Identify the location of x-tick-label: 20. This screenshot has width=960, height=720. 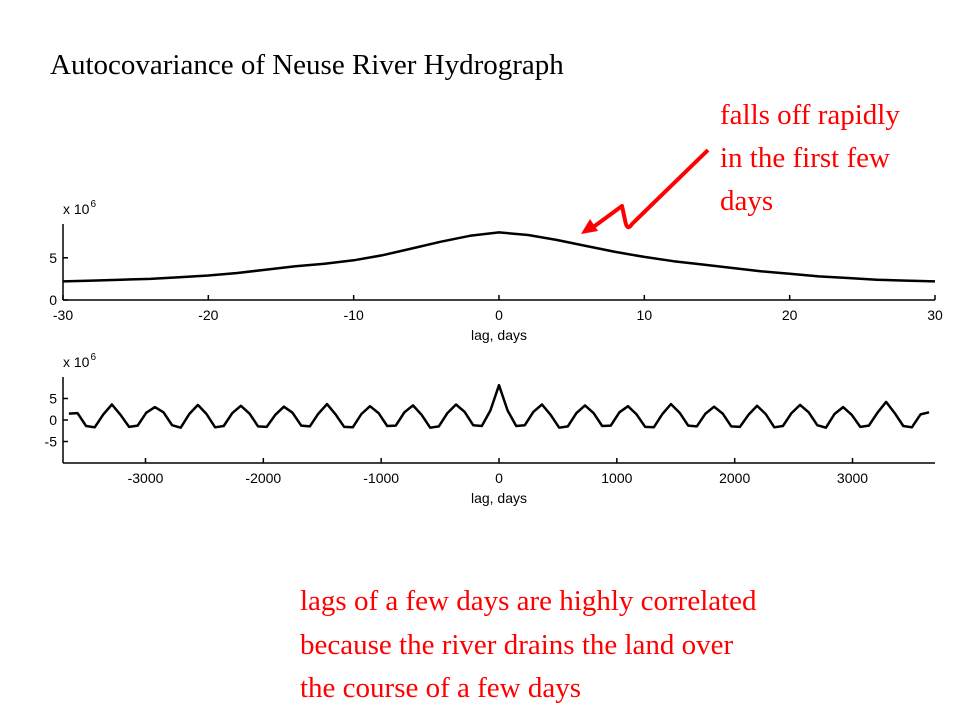
(790, 315).